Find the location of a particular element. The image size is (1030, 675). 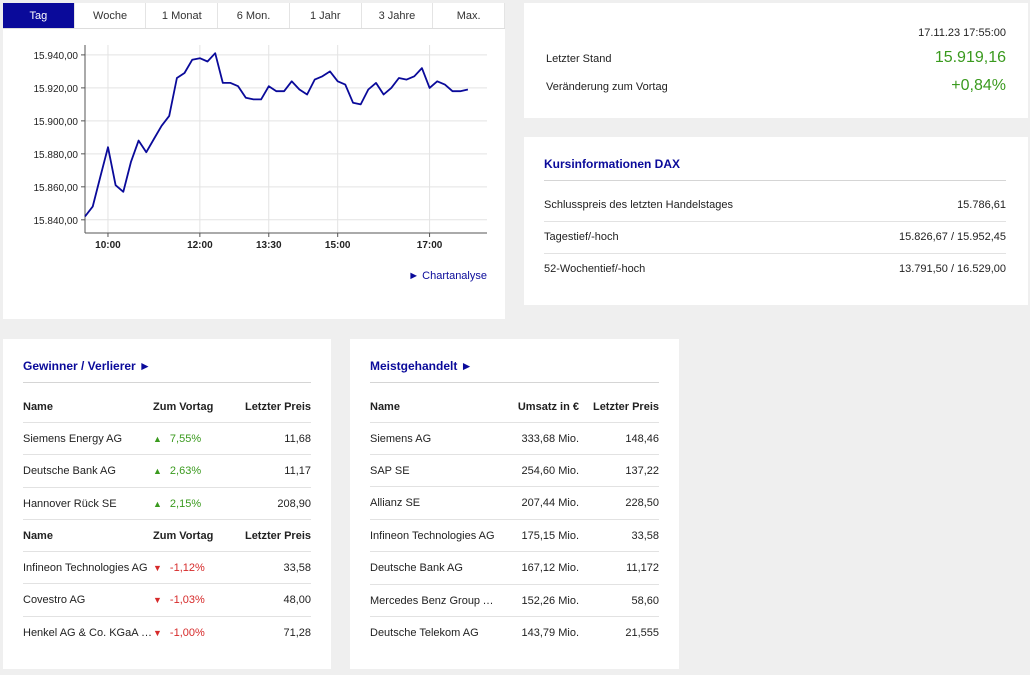

info-row: Tagestief/-hoch 15.826,67 / 15.952,45 is located at coordinates (775, 237).